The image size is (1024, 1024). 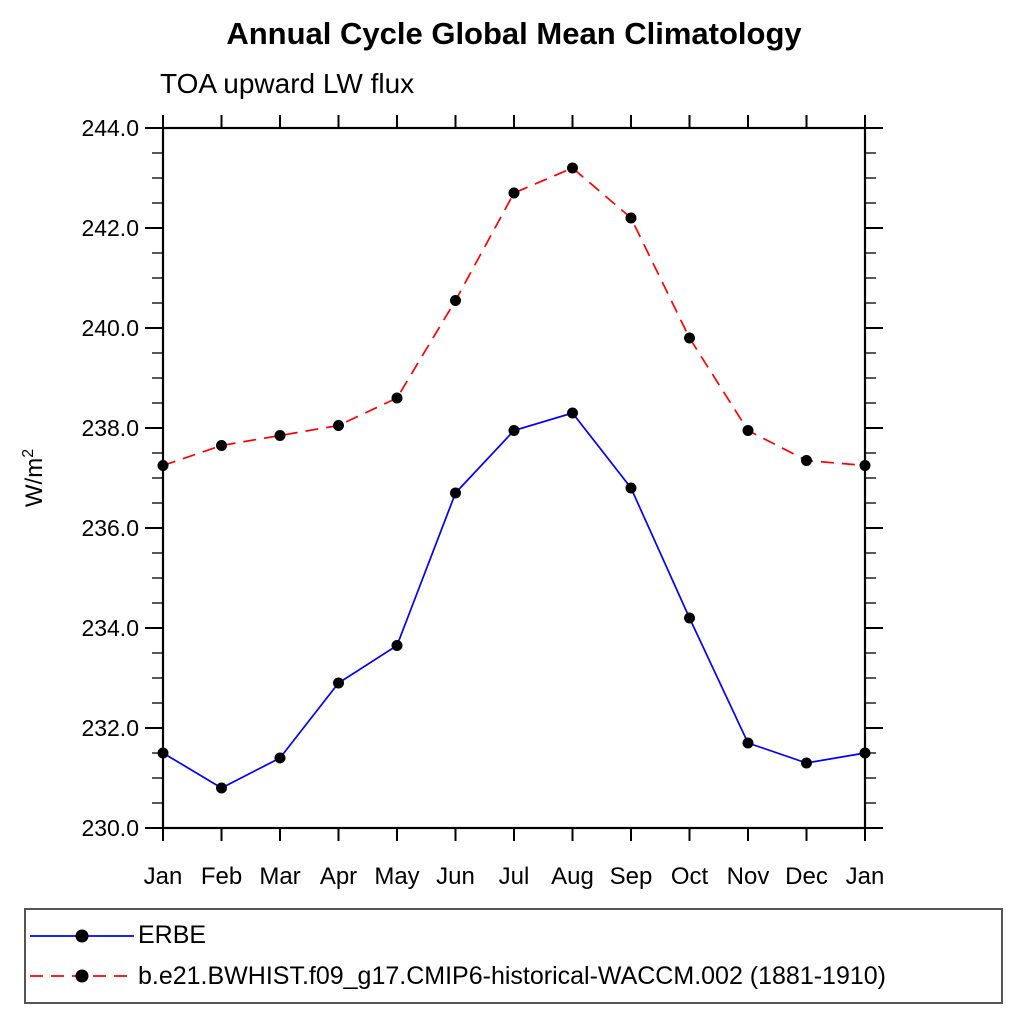 What do you see at coordinates (396, 876) in the screenshot?
I see `x-axis-tick-label: May` at bounding box center [396, 876].